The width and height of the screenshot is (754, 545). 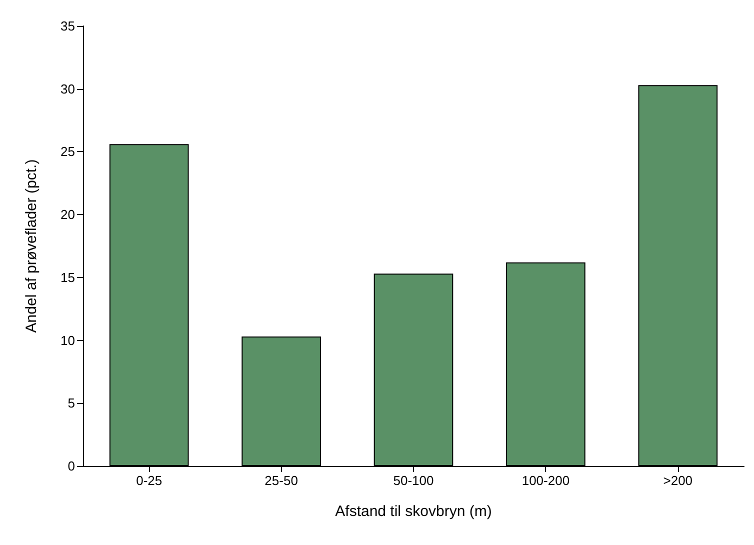 What do you see at coordinates (71, 466) in the screenshot?
I see `y-tick-label: 0` at bounding box center [71, 466].